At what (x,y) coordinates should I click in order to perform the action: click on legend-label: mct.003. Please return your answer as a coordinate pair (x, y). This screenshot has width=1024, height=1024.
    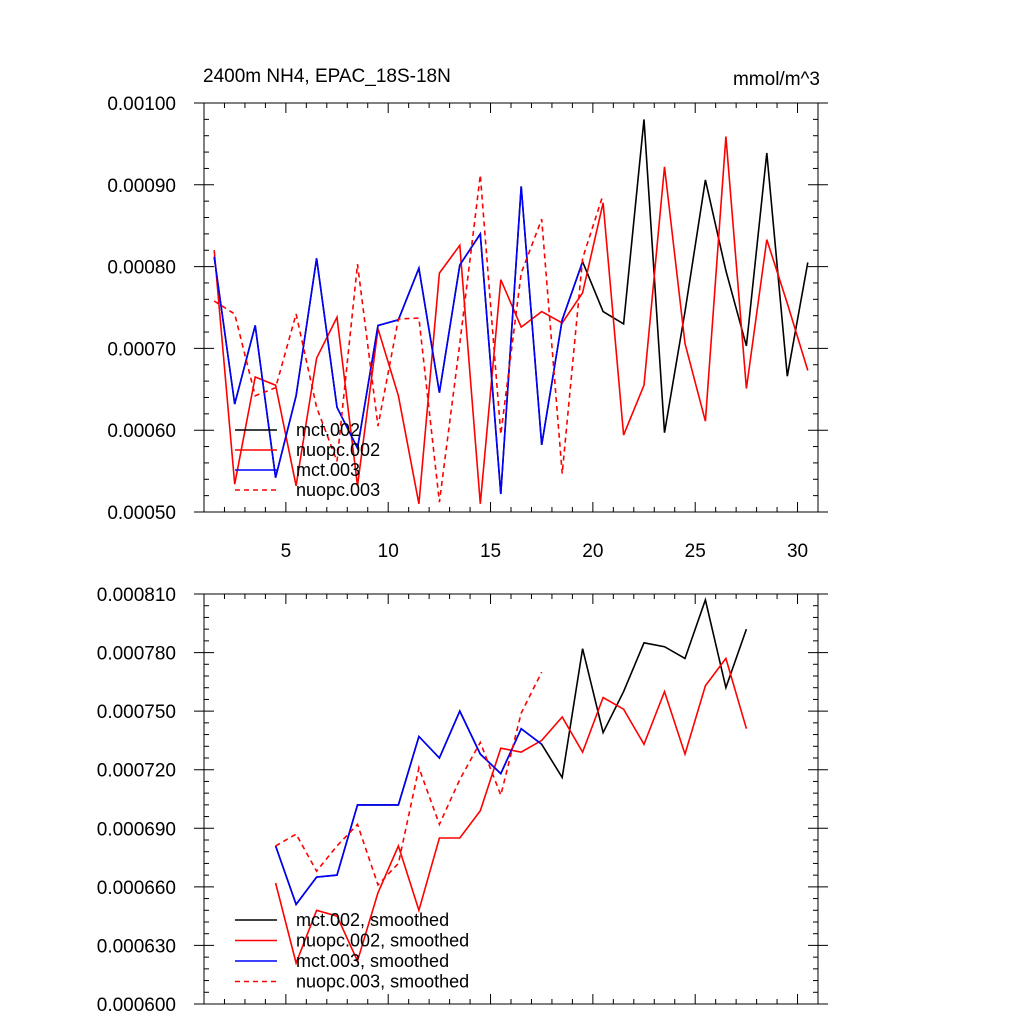
    Looking at the image, I should click on (328, 470).